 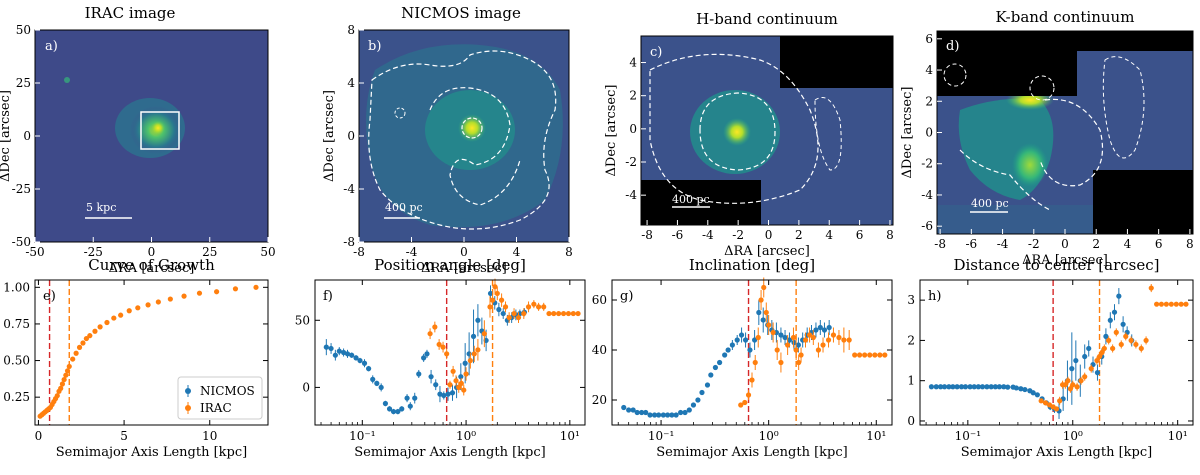 I want to click on scalebar-a-label: 5 kpc, so click(x=101, y=207).